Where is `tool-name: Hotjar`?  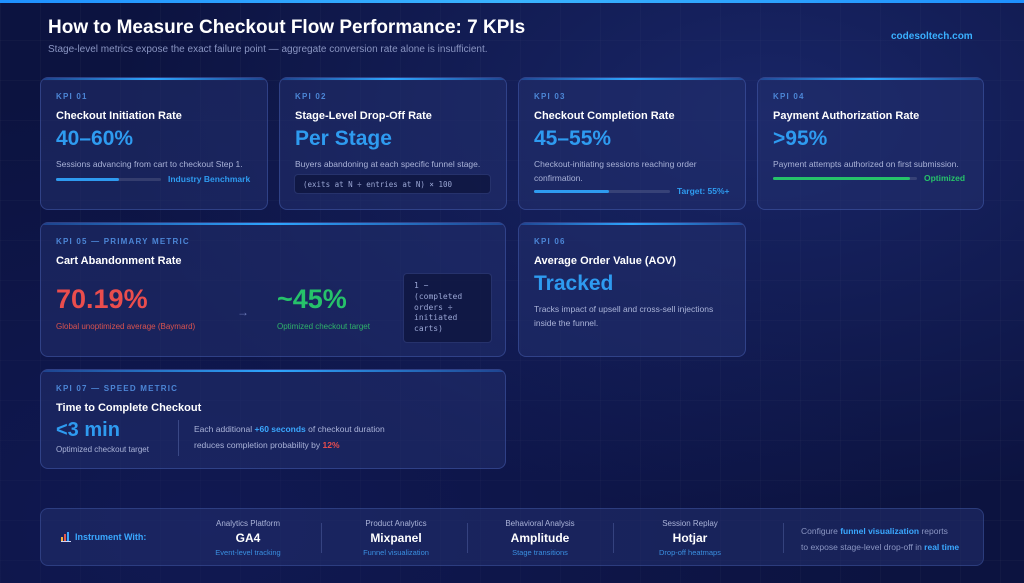
tool-name: Hotjar is located at coordinates (690, 538).